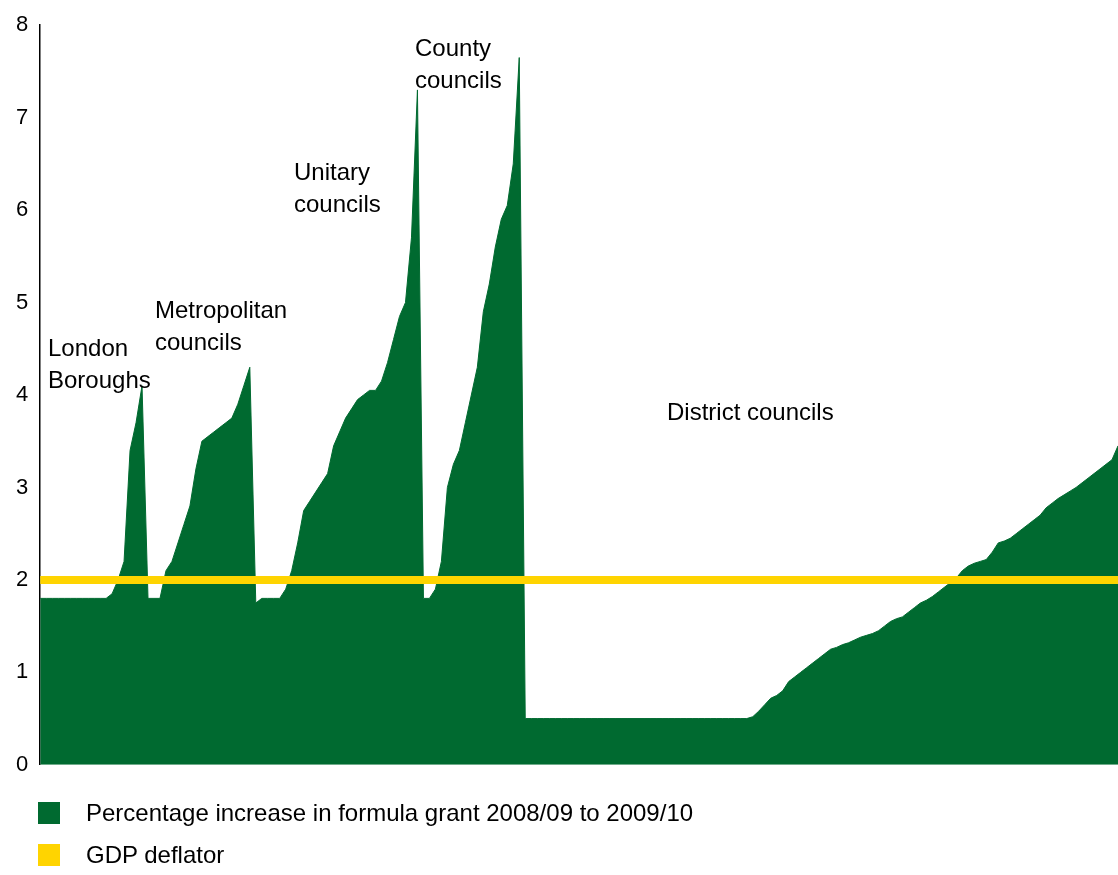  I want to click on y-tick-label: 5, so click(22, 301).